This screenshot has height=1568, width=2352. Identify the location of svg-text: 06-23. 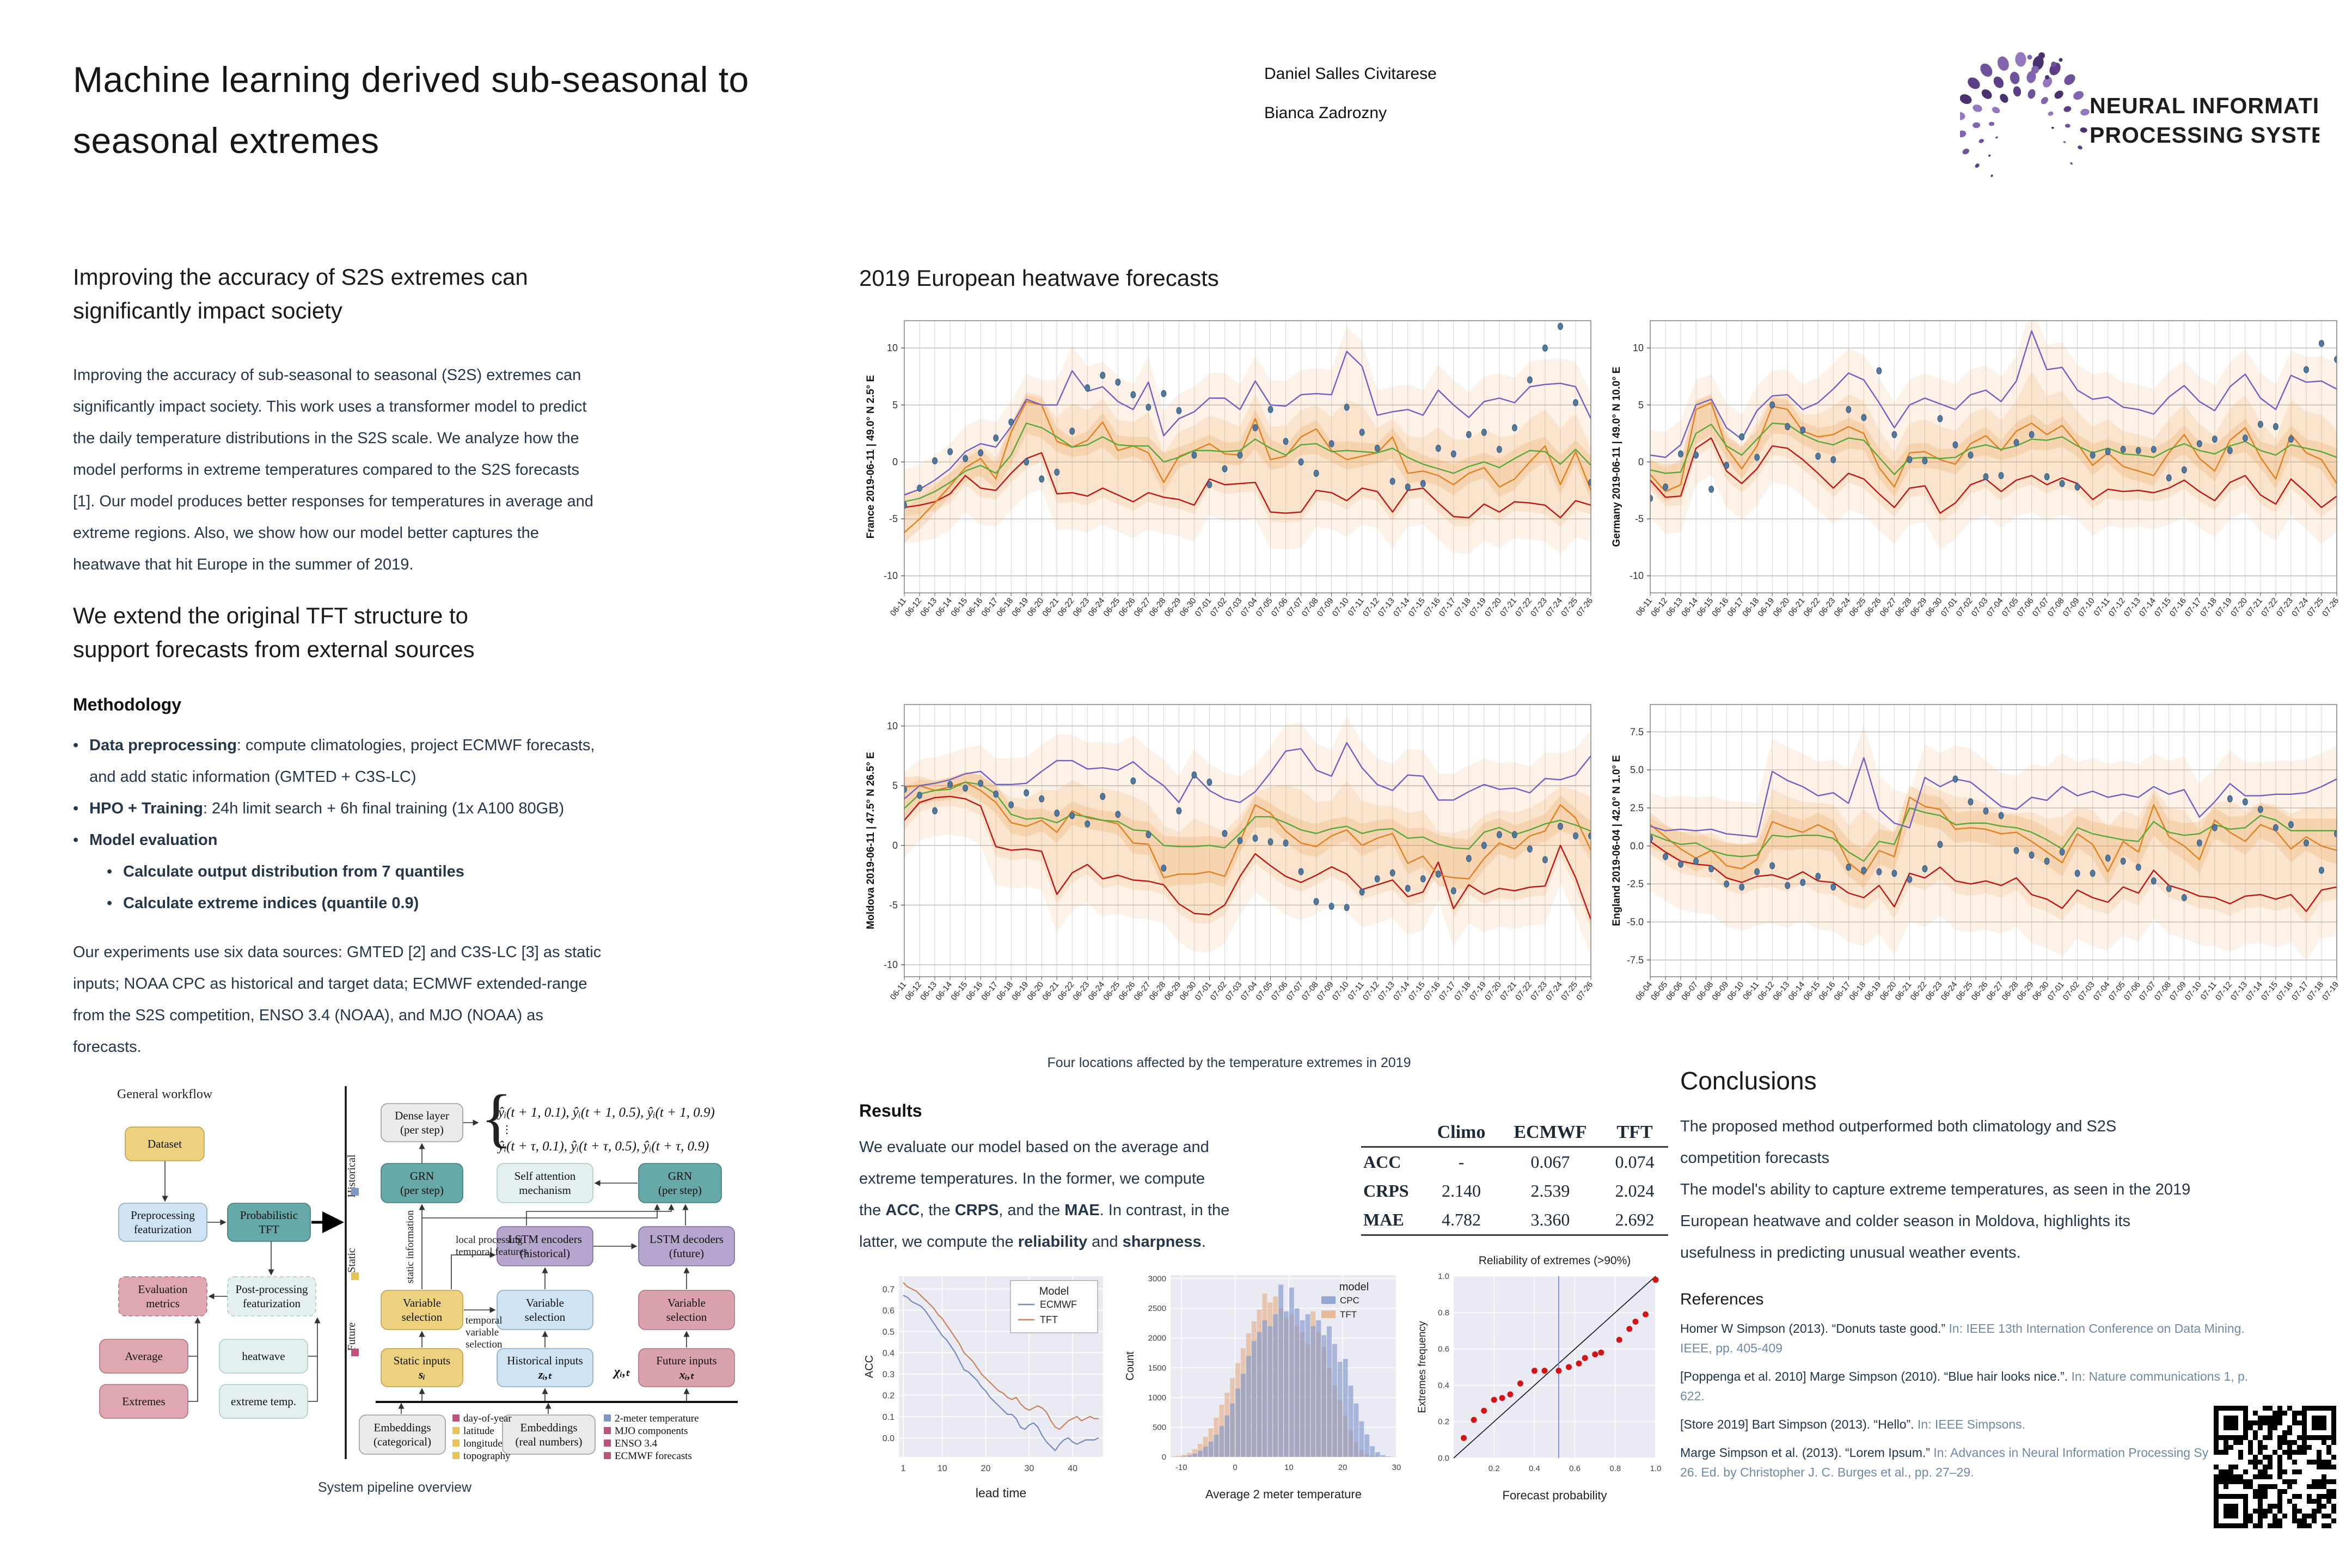
(1934, 991).